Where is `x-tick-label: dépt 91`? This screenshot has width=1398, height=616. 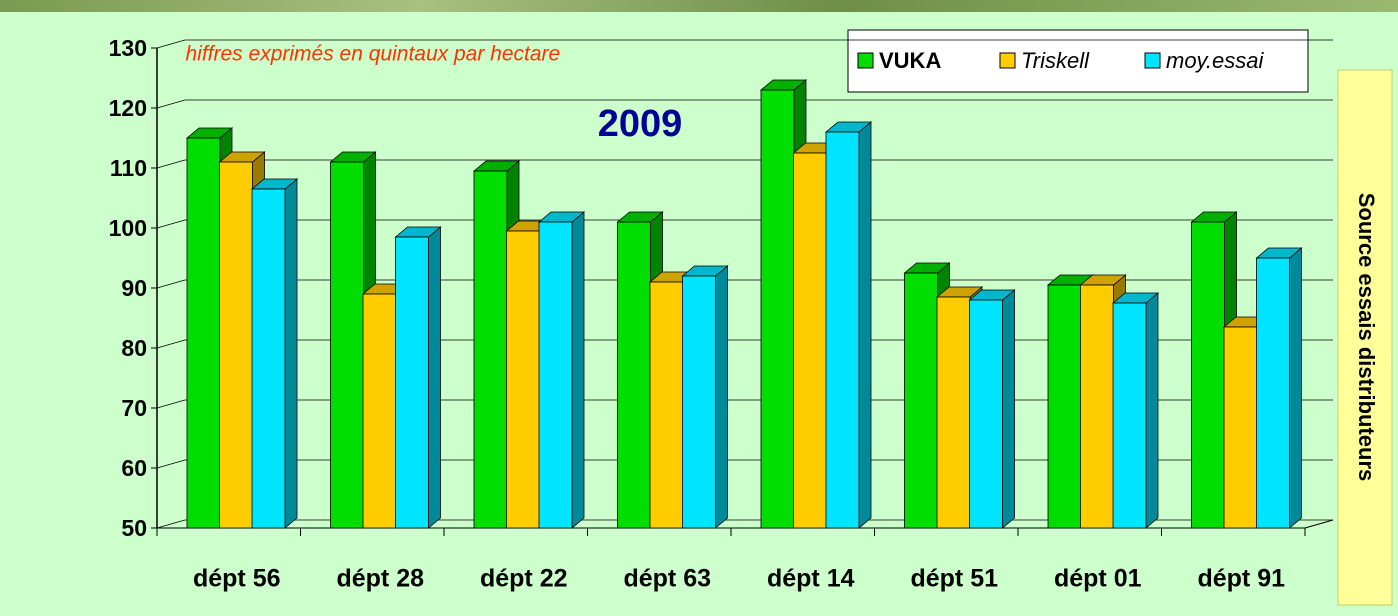
x-tick-label: dépt 91 is located at coordinates (1241, 579).